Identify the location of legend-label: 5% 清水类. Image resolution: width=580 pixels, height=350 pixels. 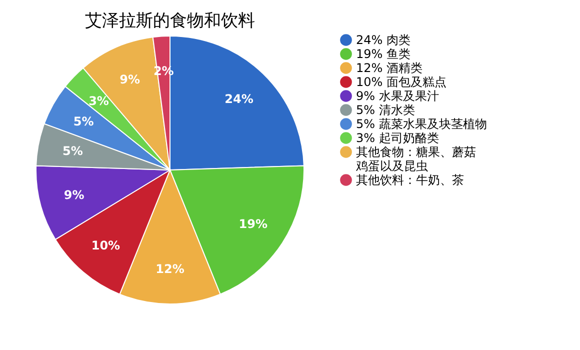
(385, 110).